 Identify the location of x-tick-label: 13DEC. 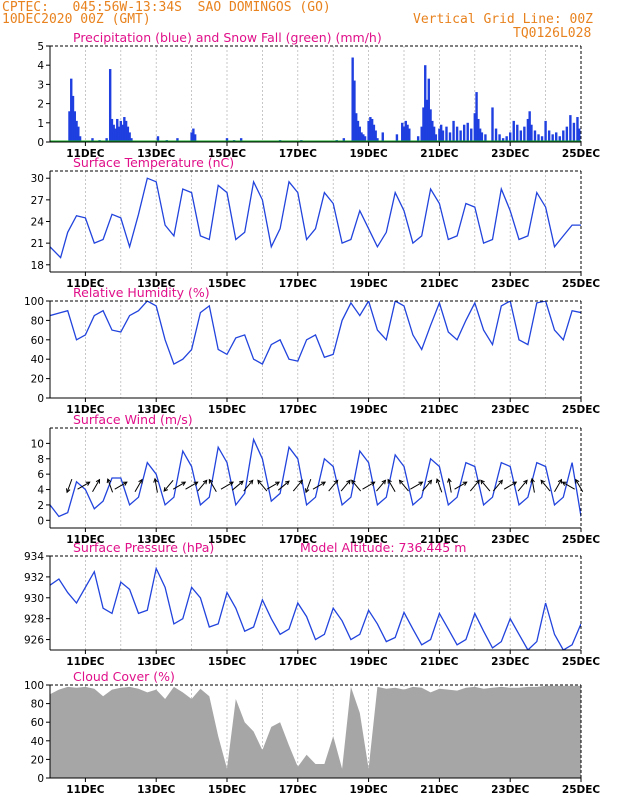
(156, 284).